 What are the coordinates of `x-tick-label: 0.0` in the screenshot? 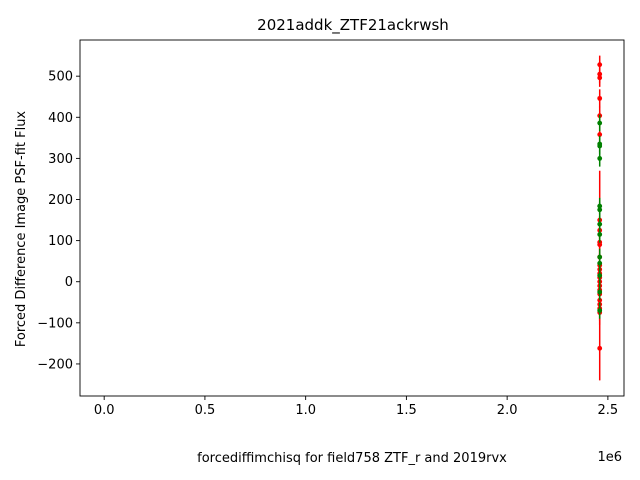 It's located at (104, 410).